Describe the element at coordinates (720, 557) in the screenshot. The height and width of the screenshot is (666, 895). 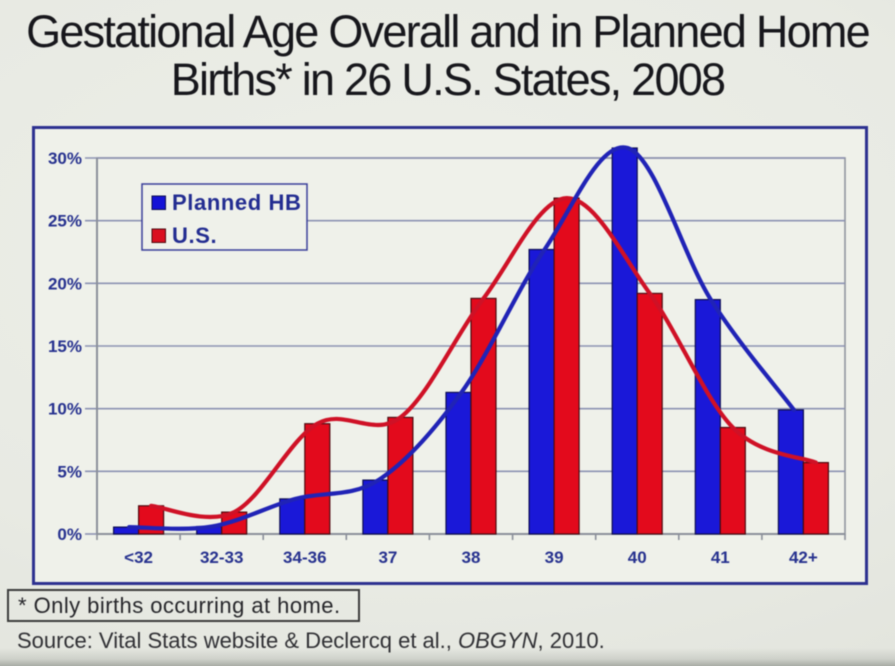
I see `svg-text: 41` at that location.